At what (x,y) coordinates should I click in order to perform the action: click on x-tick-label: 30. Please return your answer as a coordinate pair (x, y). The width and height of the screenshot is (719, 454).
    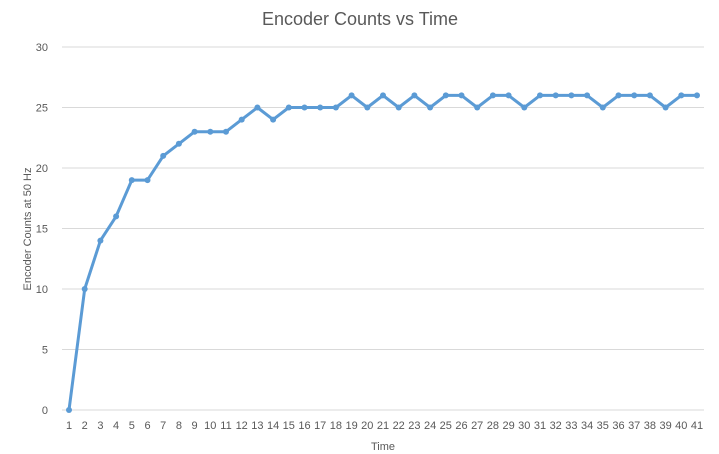
    Looking at the image, I should click on (524, 426).